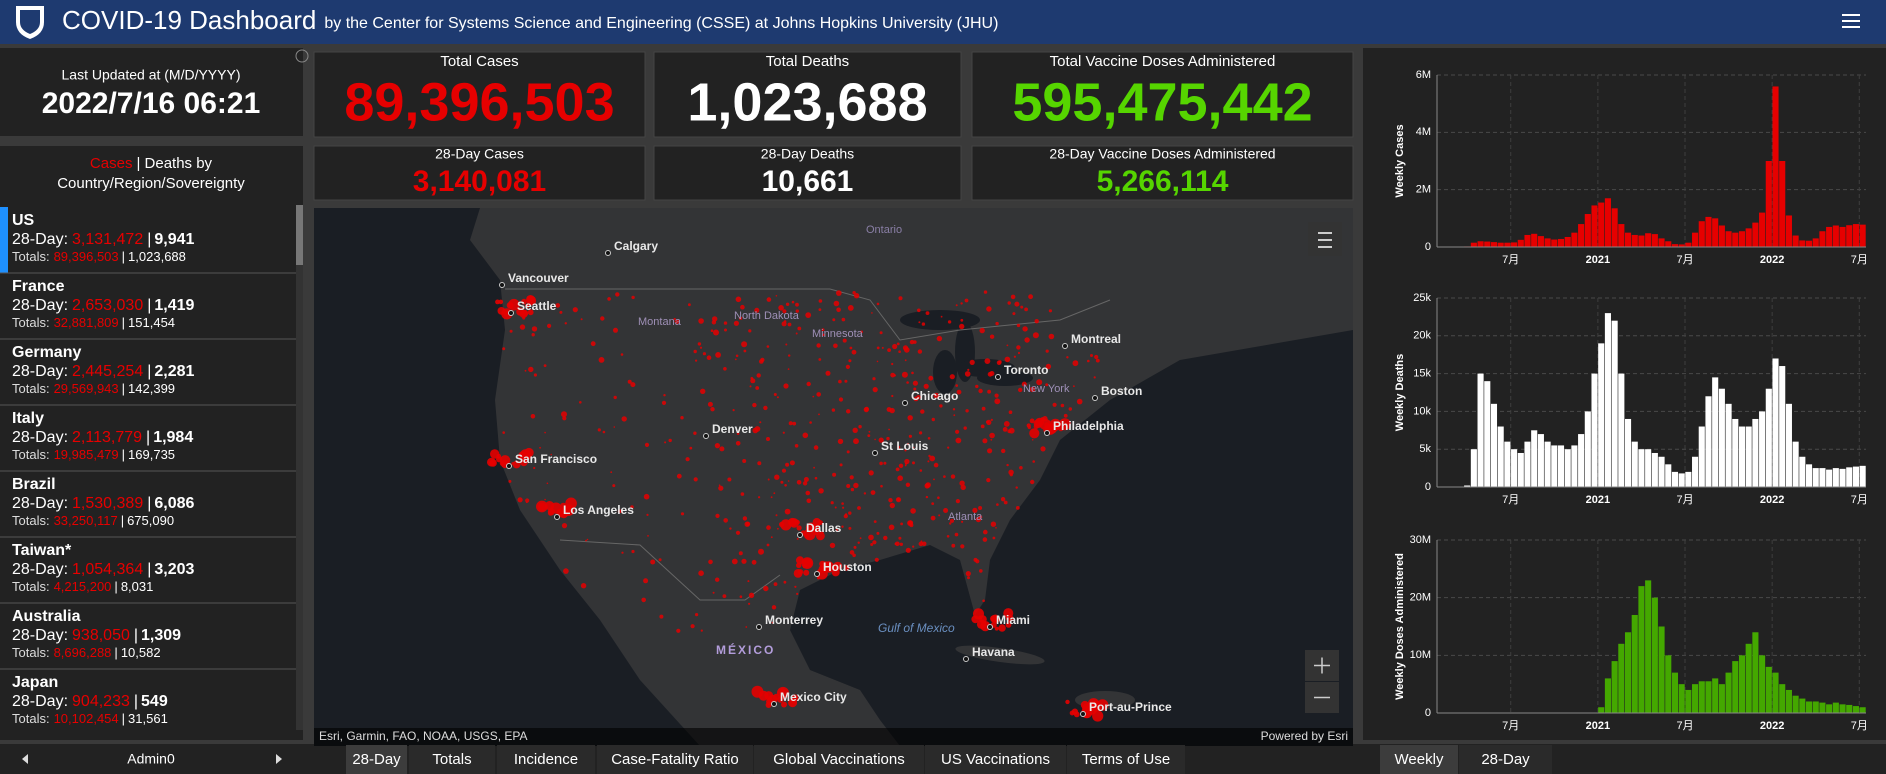  What do you see at coordinates (1851, 21) in the screenshot?
I see `menu-icon` at bounding box center [1851, 21].